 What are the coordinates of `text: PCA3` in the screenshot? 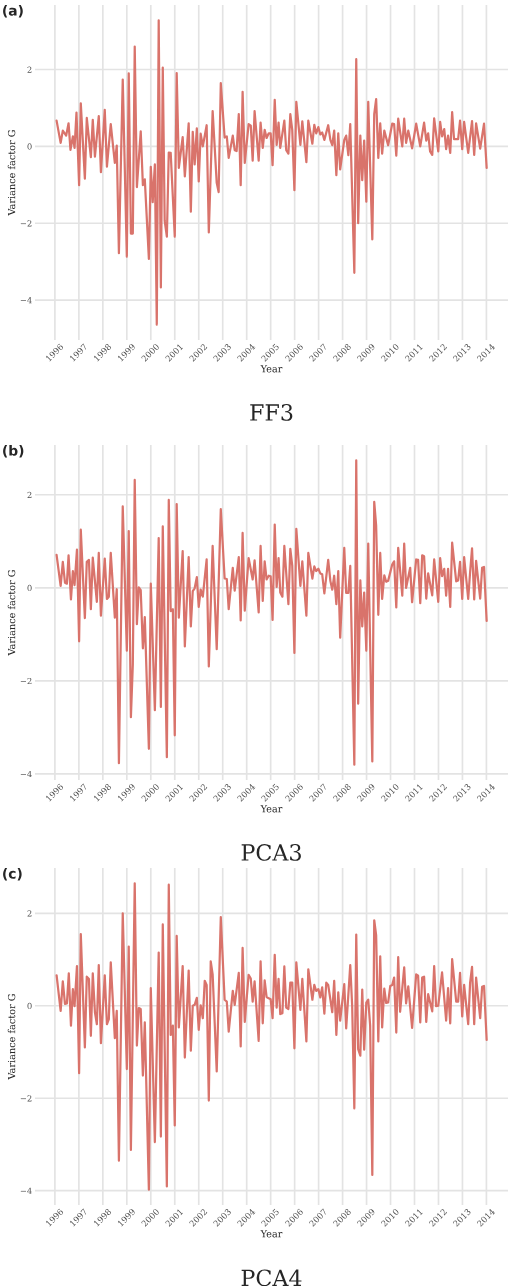 It's located at (271, 852).